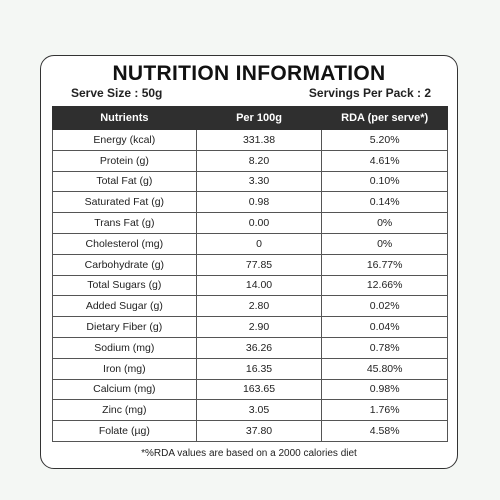 The image size is (500, 500). I want to click on table-row: Dietary Fiber (g) 2.90 0.04%, so click(250, 327).